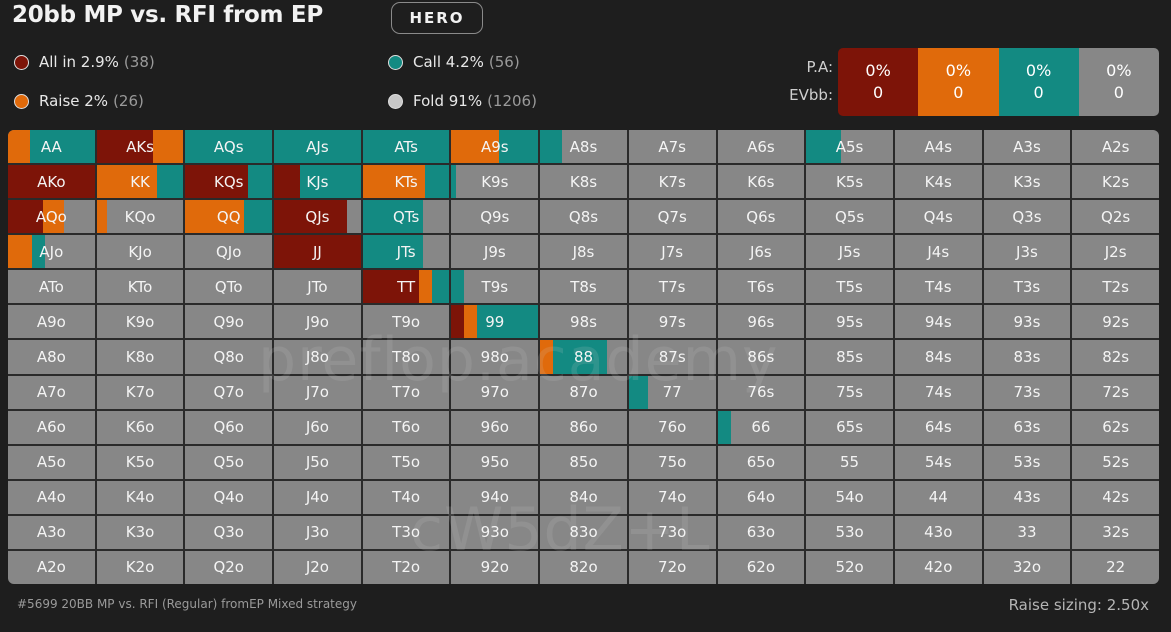 The width and height of the screenshot is (1171, 632). Describe the element at coordinates (761, 462) in the screenshot. I see `hand-cell: 65o` at that location.